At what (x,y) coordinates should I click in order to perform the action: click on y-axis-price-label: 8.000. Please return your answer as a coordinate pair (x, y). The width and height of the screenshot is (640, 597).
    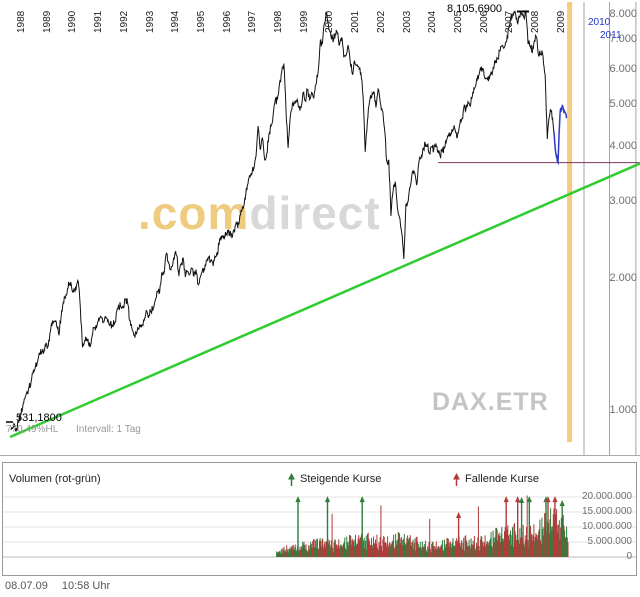
    Looking at the image, I should click on (623, 14).